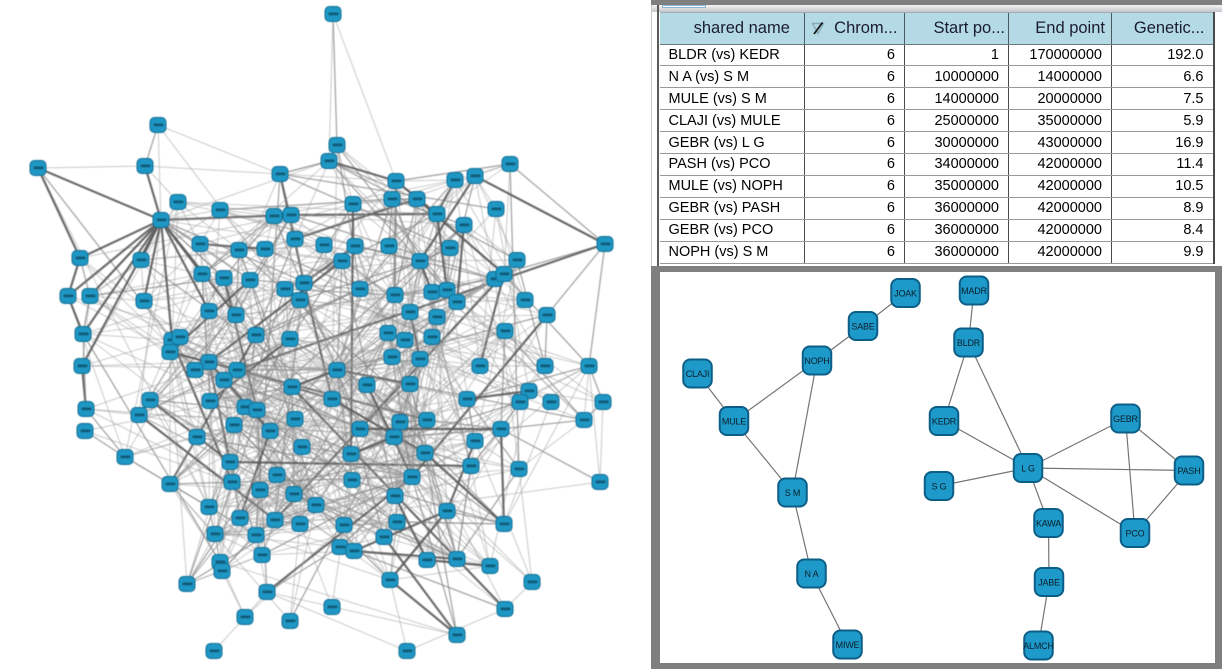 The height and width of the screenshot is (669, 1222). Describe the element at coordinates (792, 493) in the screenshot. I see `svg-text: S M` at that location.